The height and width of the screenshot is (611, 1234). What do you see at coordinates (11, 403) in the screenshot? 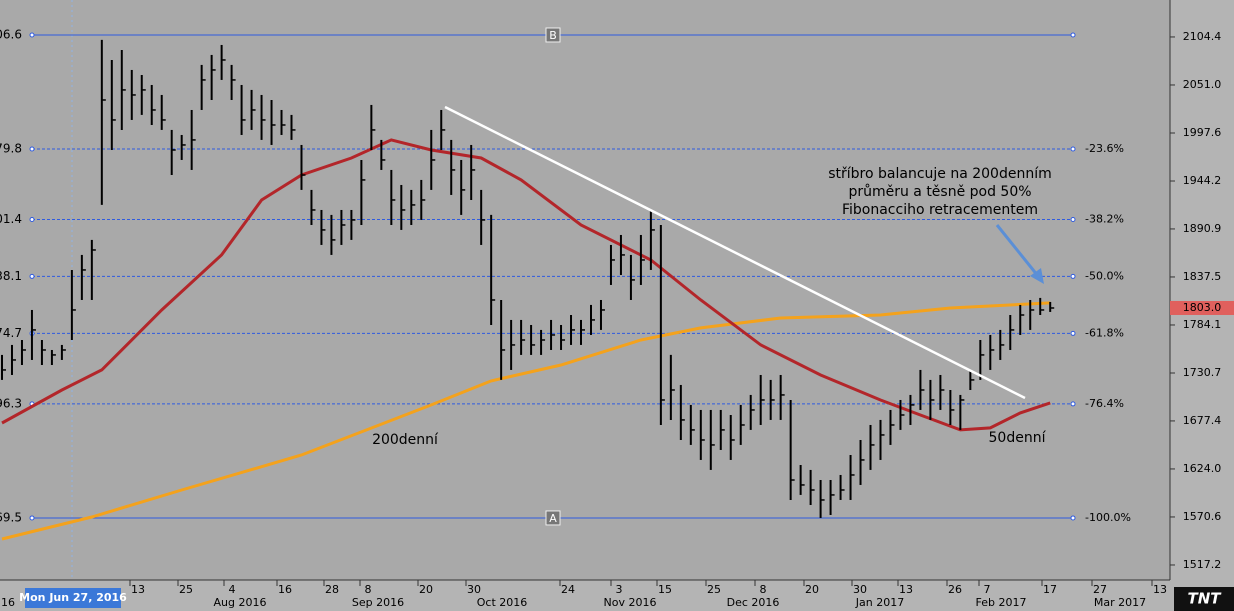
I see `fib-left-label: 96.3` at bounding box center [11, 403].